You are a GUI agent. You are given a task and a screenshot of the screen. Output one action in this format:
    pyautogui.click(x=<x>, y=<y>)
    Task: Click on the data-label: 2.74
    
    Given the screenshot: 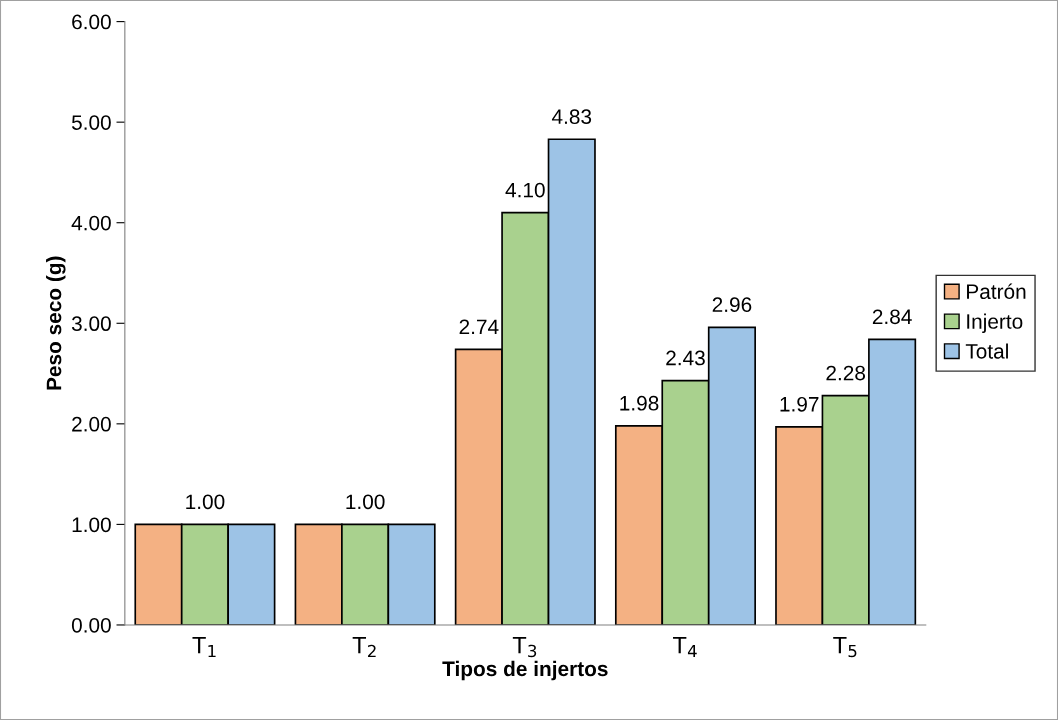 What is the action you would take?
    pyautogui.click(x=479, y=326)
    